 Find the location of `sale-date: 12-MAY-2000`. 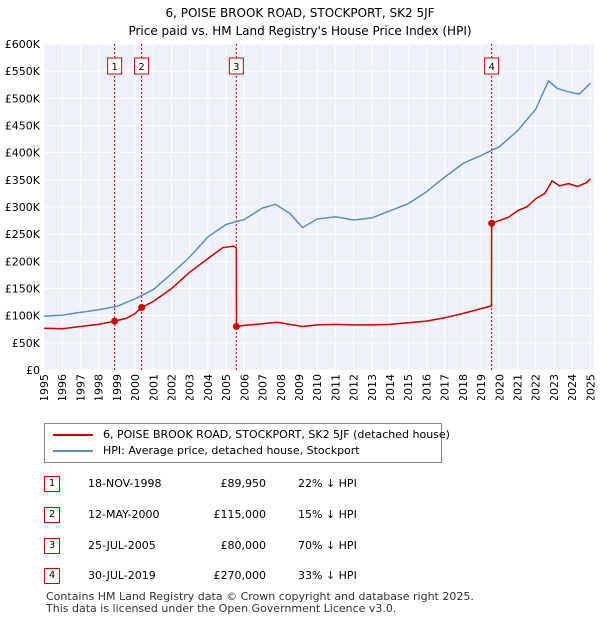

sale-date: 12-MAY-2000 is located at coordinates (124, 514).